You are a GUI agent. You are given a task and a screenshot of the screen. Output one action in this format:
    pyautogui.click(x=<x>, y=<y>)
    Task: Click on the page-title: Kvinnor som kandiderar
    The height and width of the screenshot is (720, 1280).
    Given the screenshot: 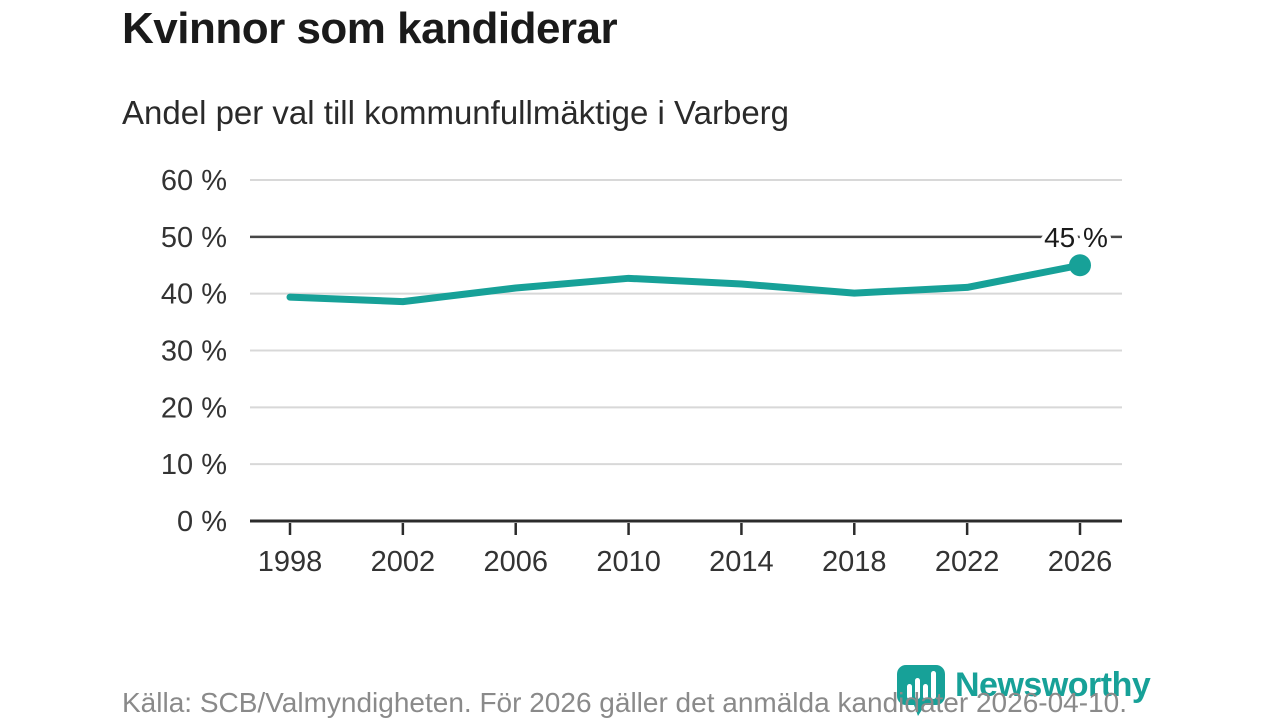 What is the action you would take?
    pyautogui.click(x=370, y=28)
    